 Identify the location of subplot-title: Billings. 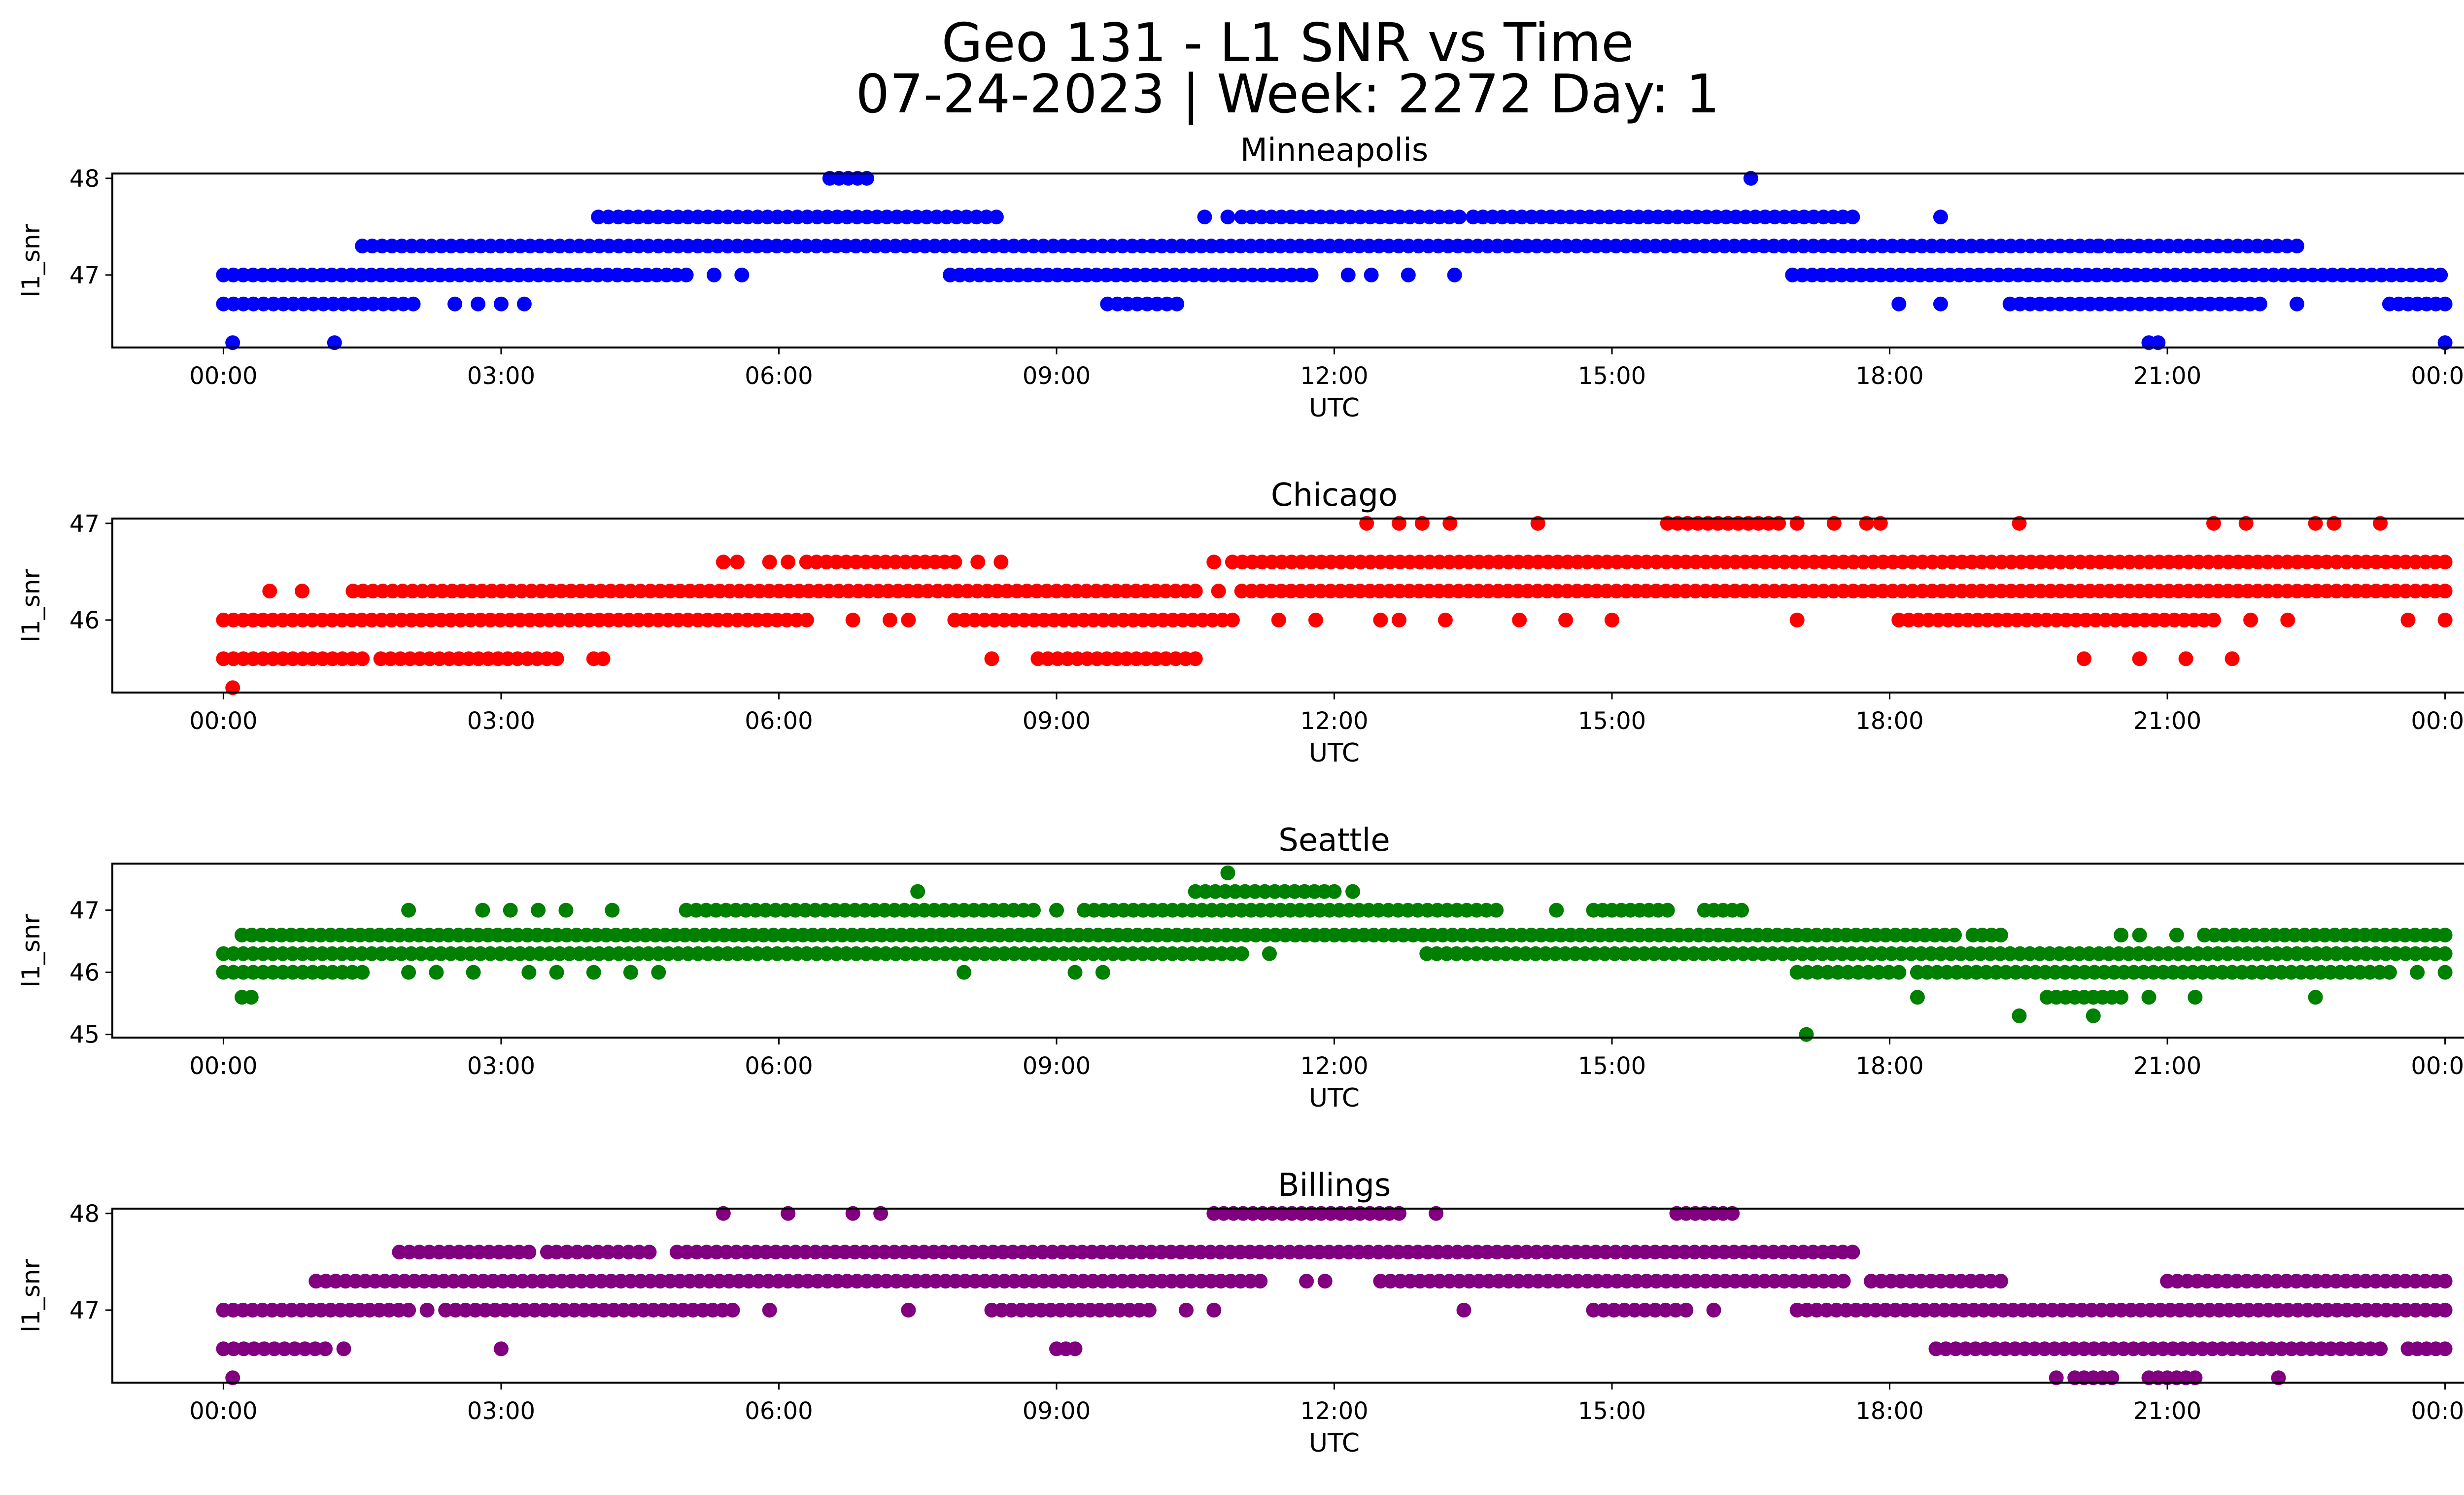
(1334, 1185).